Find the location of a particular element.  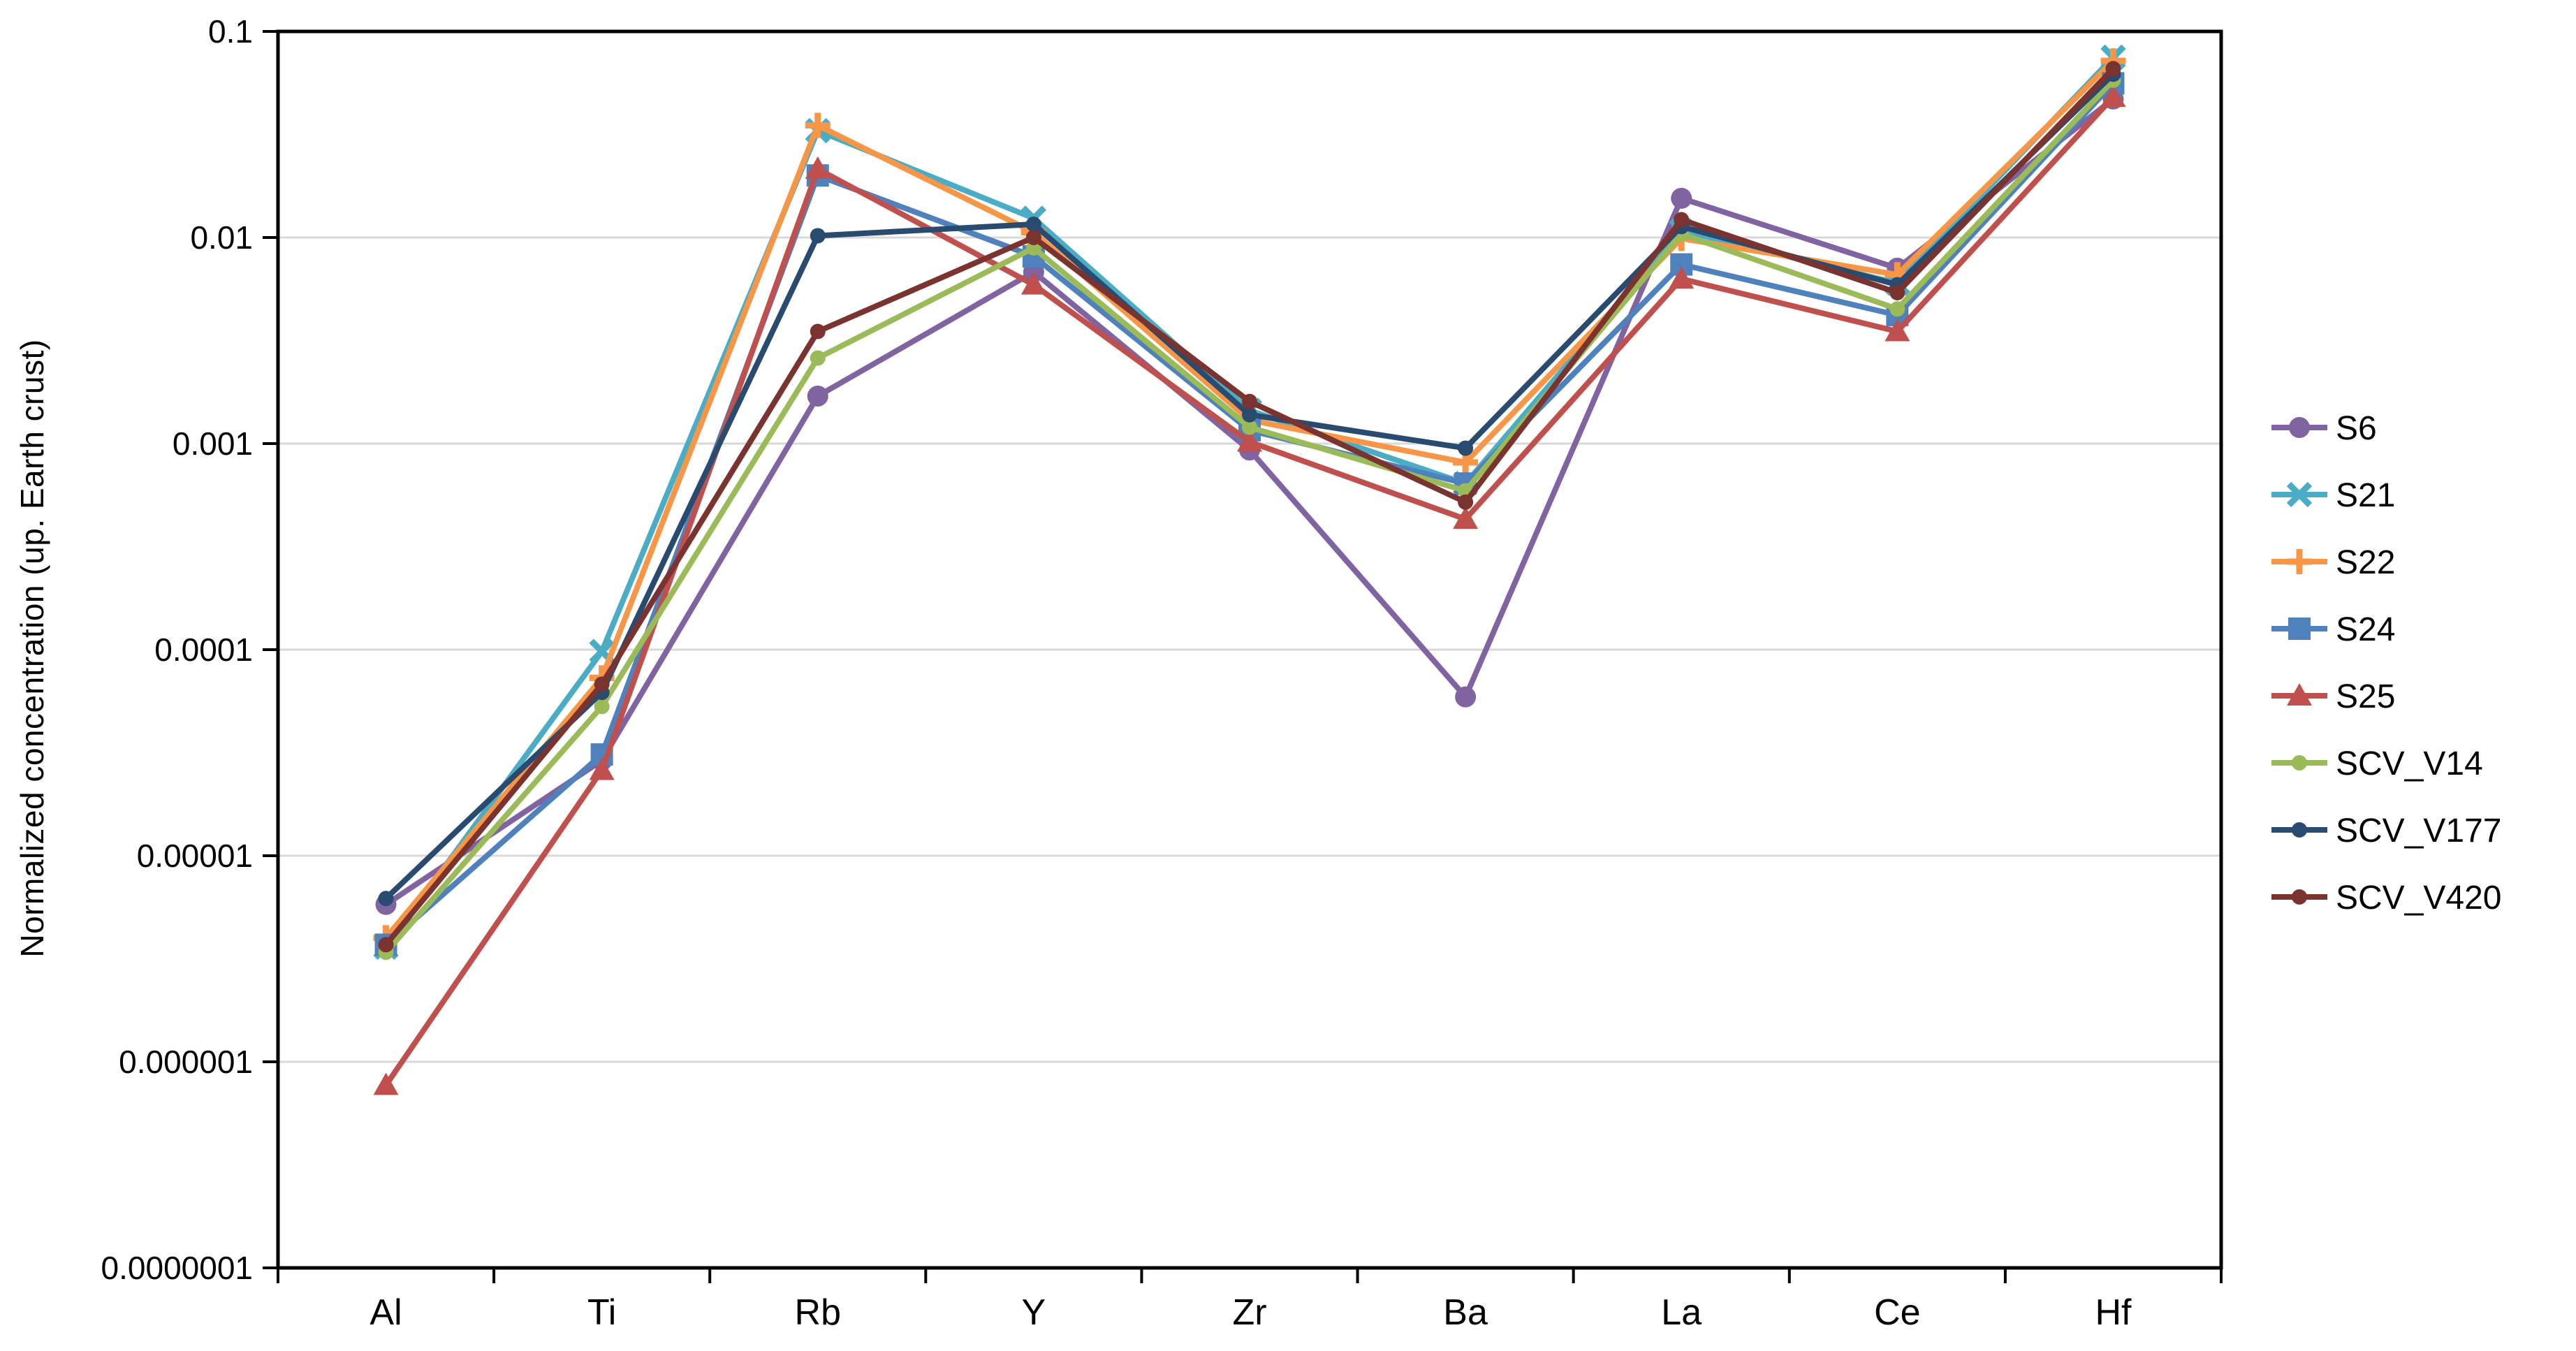

marker-SCV_V420-Y is located at coordinates (1033, 237).